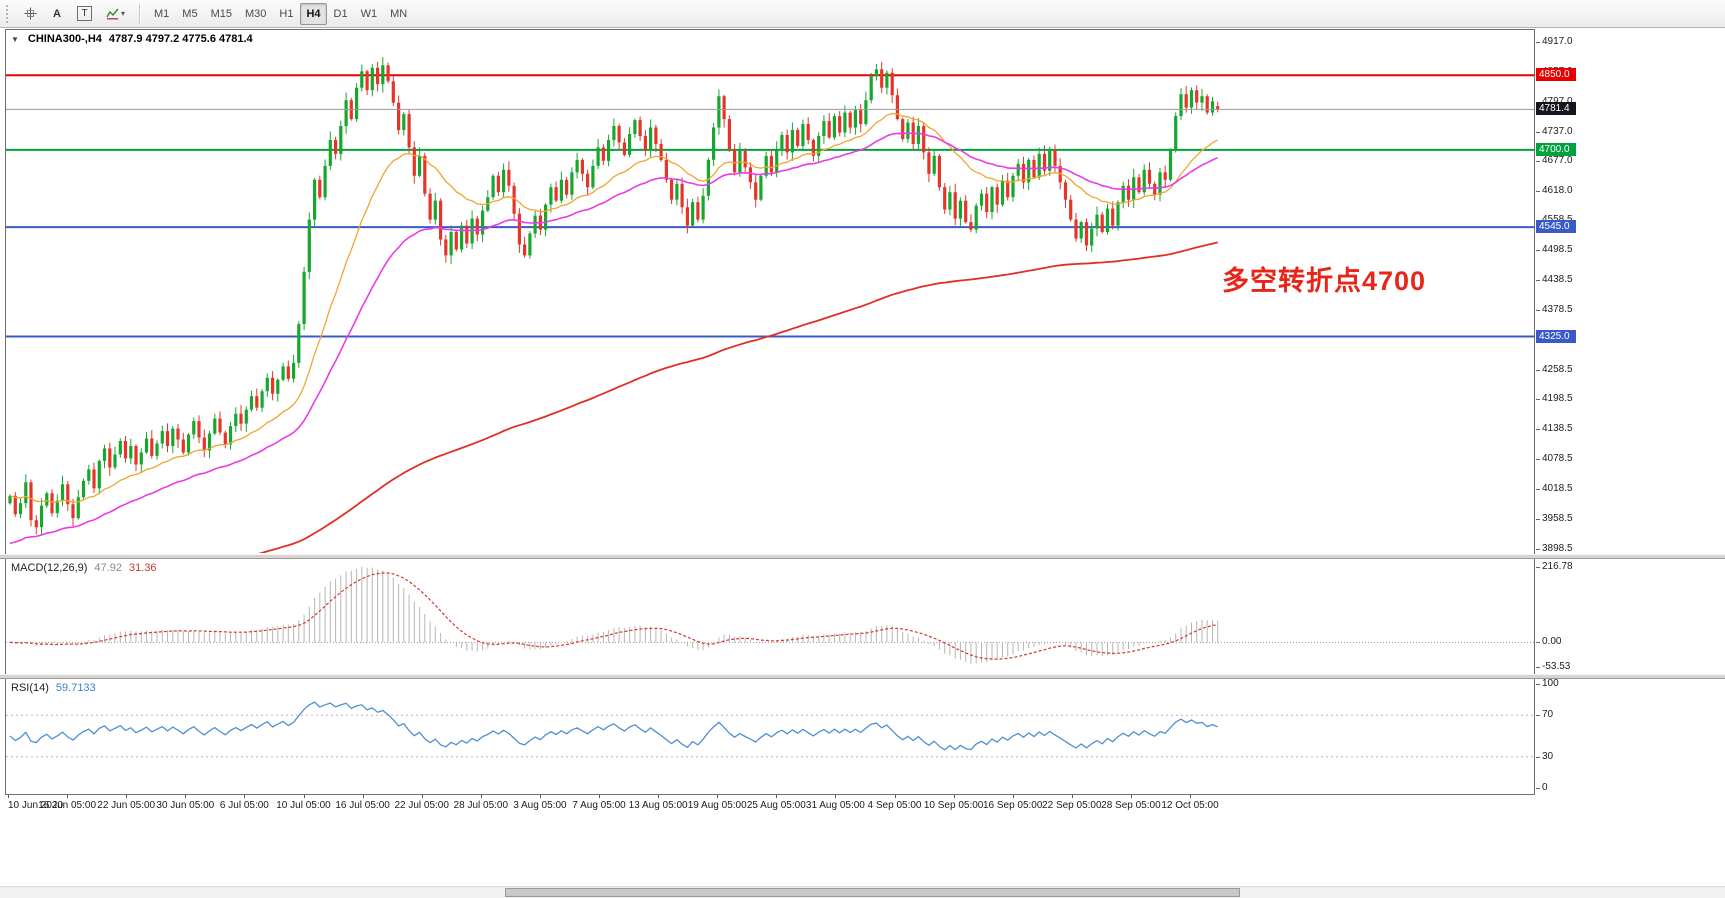 The width and height of the screenshot is (1725, 898). I want to click on time-axis-label: 31 Aug 05:00, so click(835, 805).